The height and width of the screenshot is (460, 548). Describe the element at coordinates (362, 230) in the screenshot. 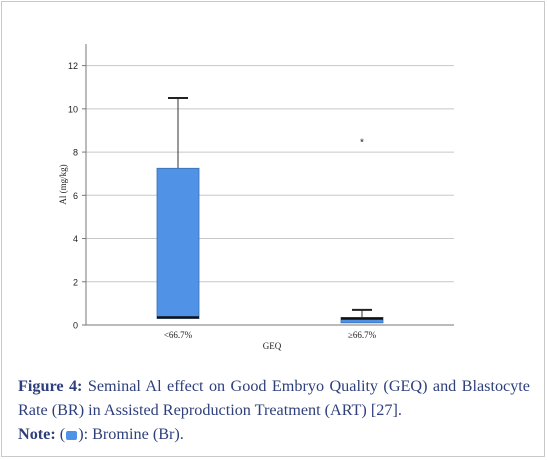

I see `box-1: *` at that location.